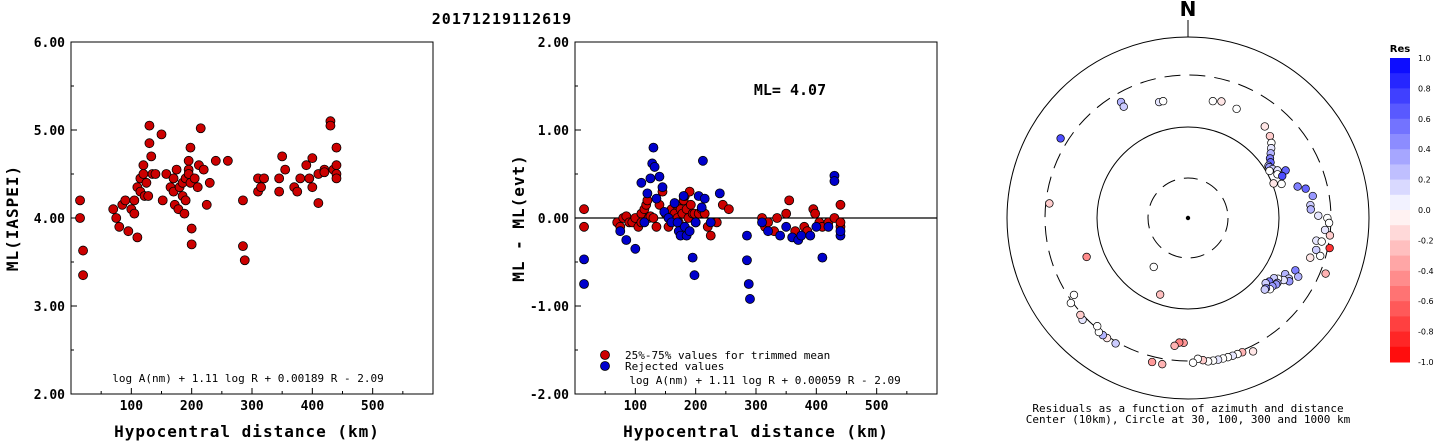  Describe the element at coordinates (756, 431) in the screenshot. I see `x-axis-label: Hypocentral distance (km)` at that location.